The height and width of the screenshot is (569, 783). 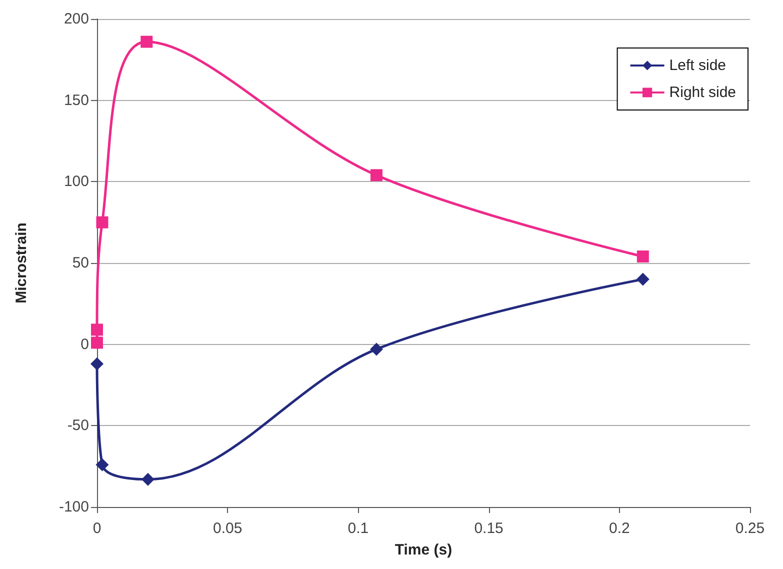 What do you see at coordinates (80, 263) in the screenshot?
I see `y-tick-label: 50` at bounding box center [80, 263].